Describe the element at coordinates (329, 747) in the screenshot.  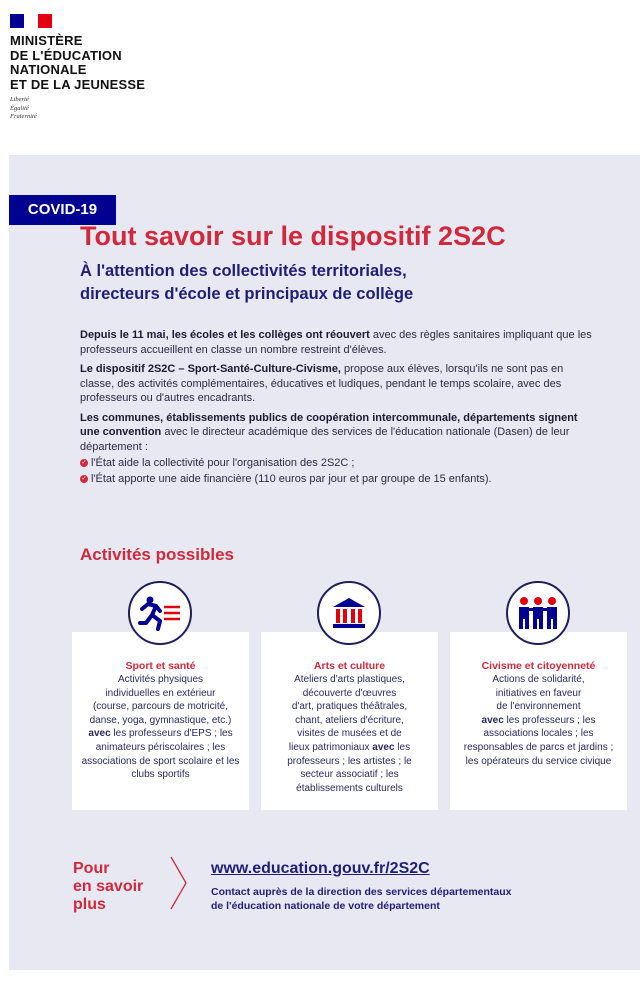
I see `card-line: lieux patrimoniaux` at that location.